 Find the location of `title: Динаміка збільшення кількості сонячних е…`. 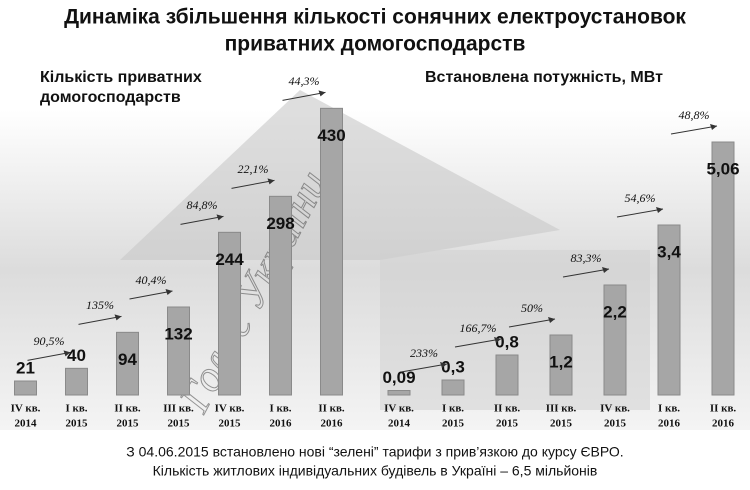

title: Динаміка збільшення кількості сонячних е… is located at coordinates (375, 17).